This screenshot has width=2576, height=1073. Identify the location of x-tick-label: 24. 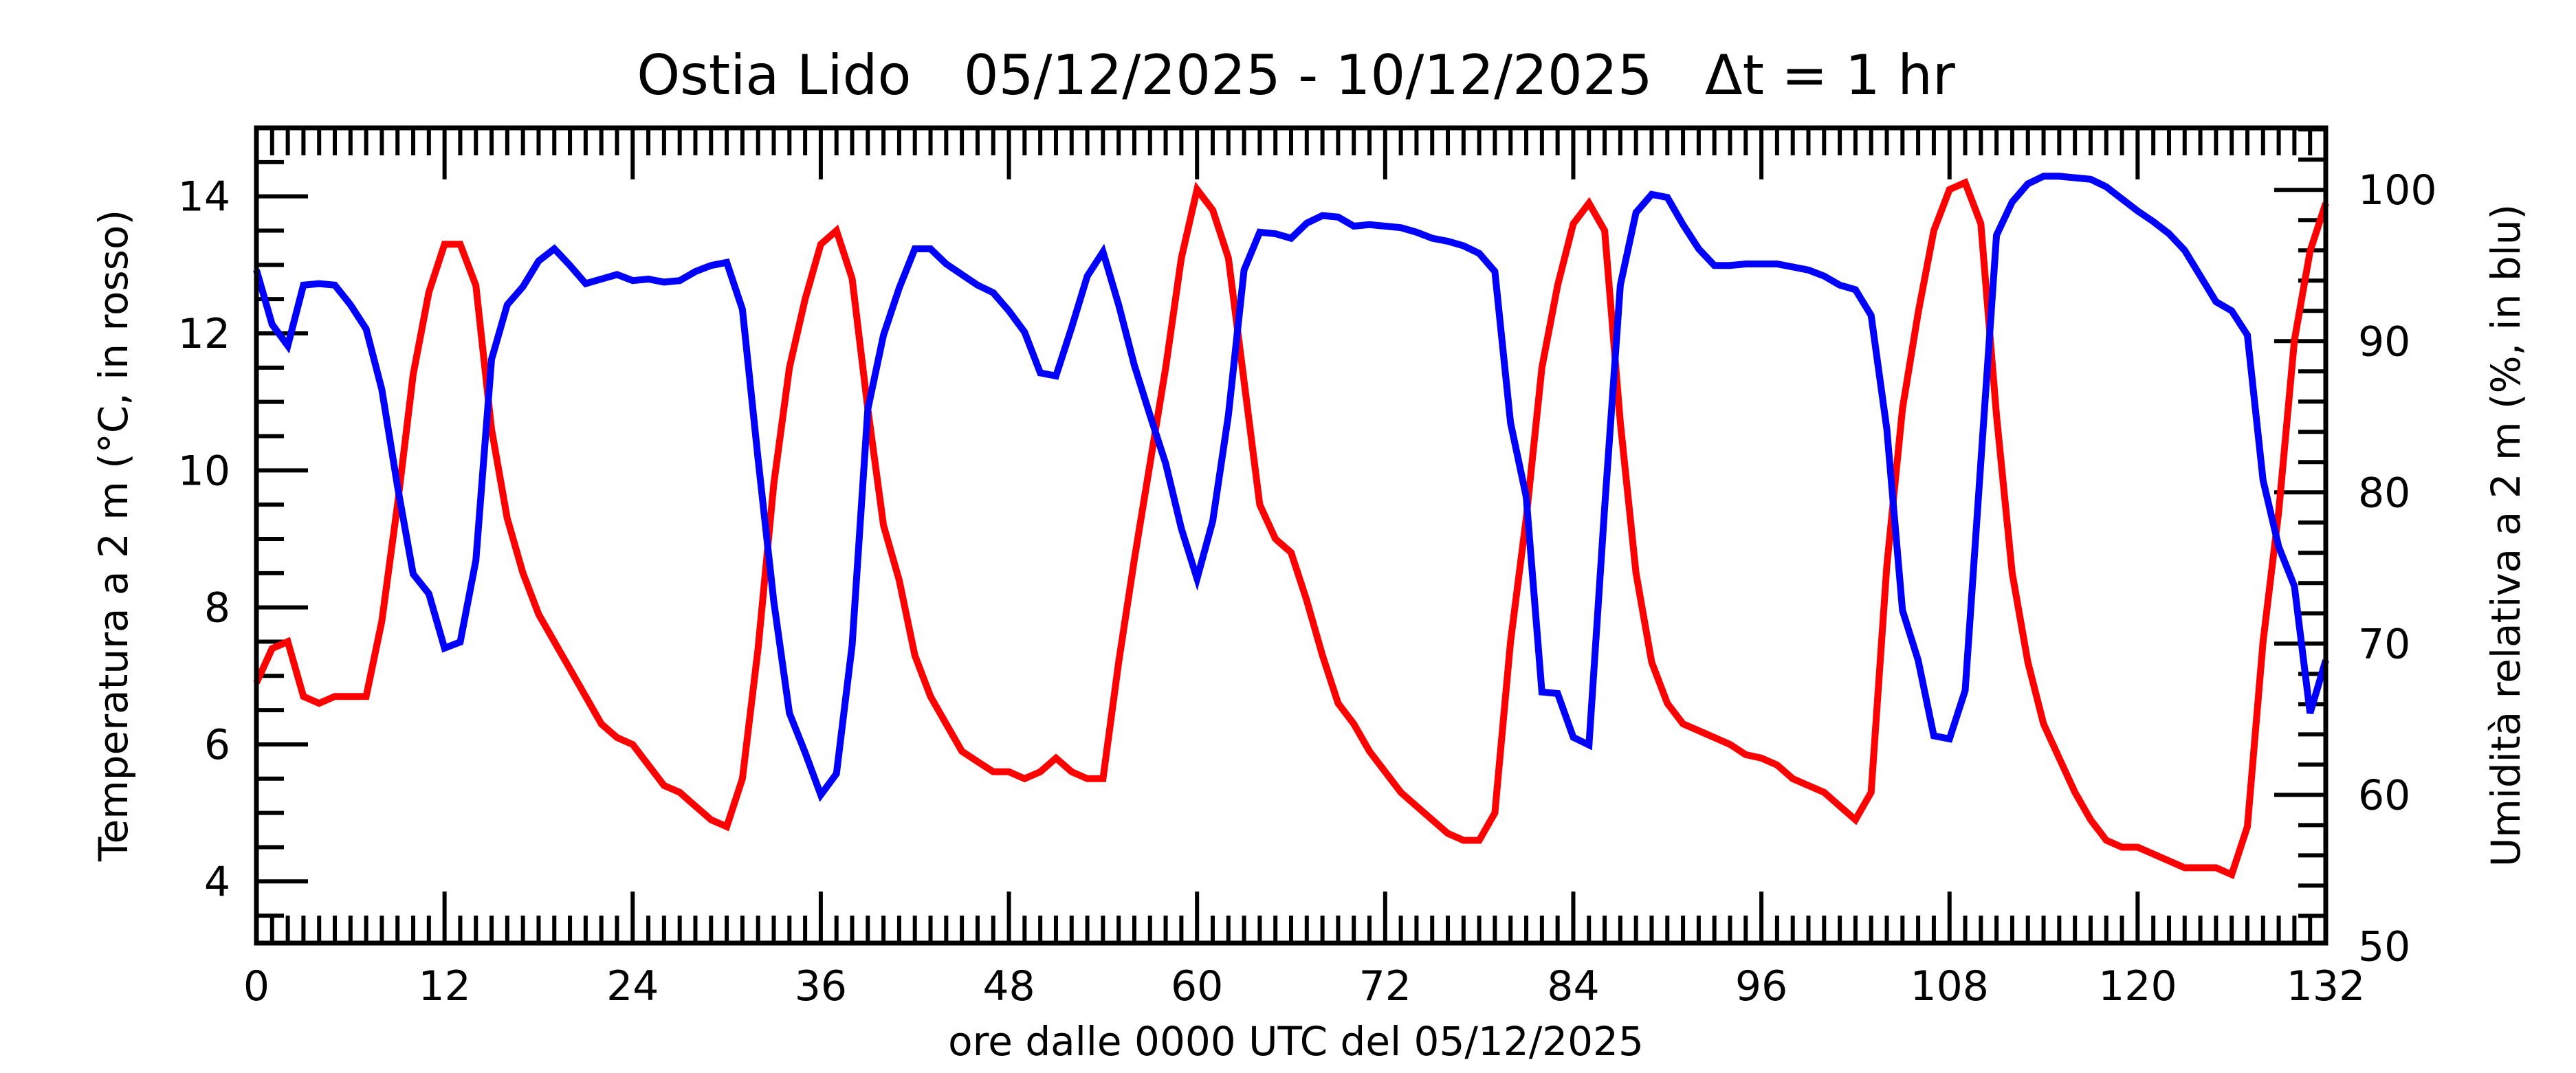
(632, 986).